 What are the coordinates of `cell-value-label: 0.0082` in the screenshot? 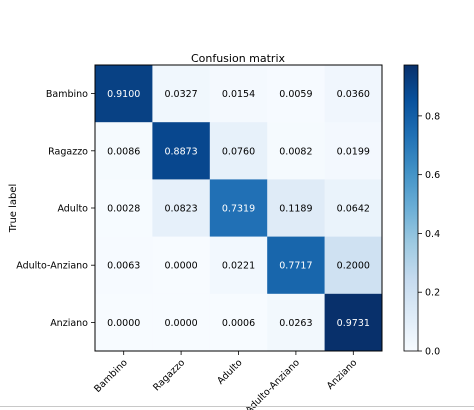 It's located at (295, 151).